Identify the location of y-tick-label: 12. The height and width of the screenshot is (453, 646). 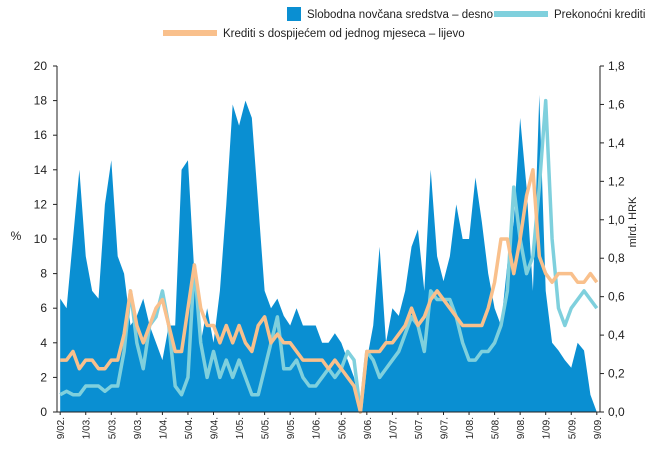
(41, 204).